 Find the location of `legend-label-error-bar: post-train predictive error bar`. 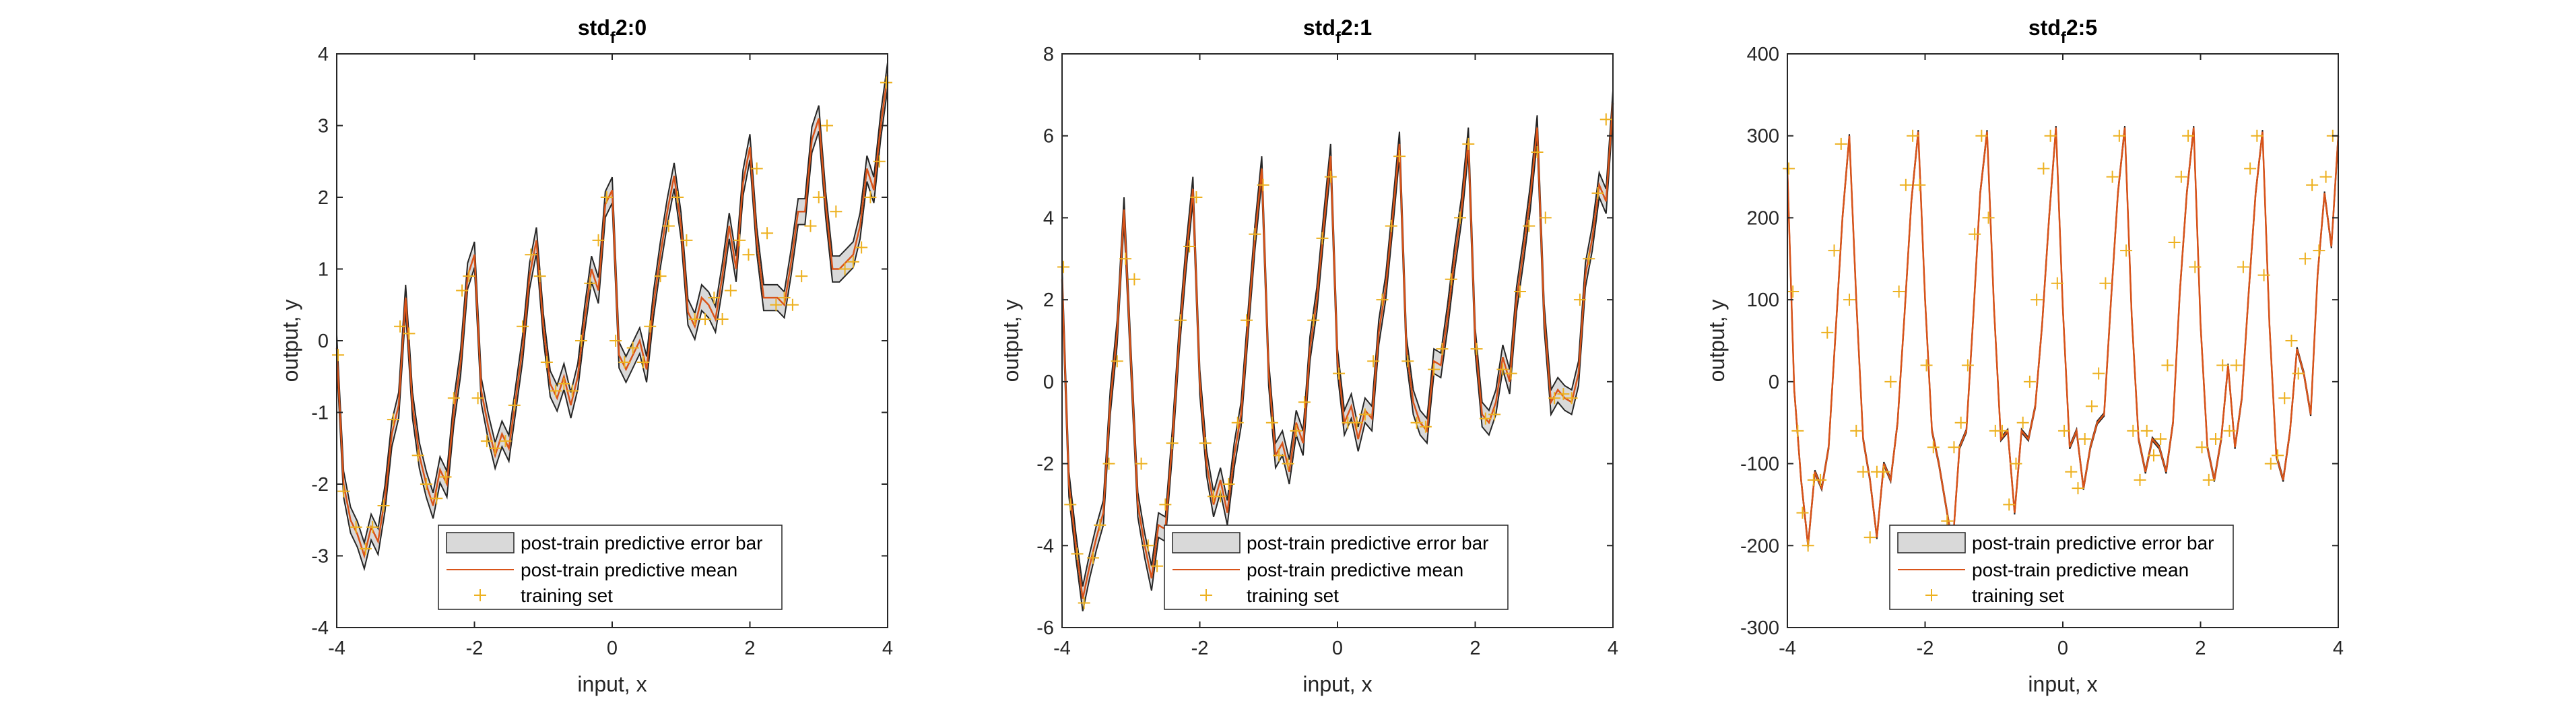

legend-label-error-bar: post-train predictive error bar is located at coordinates (1367, 543).